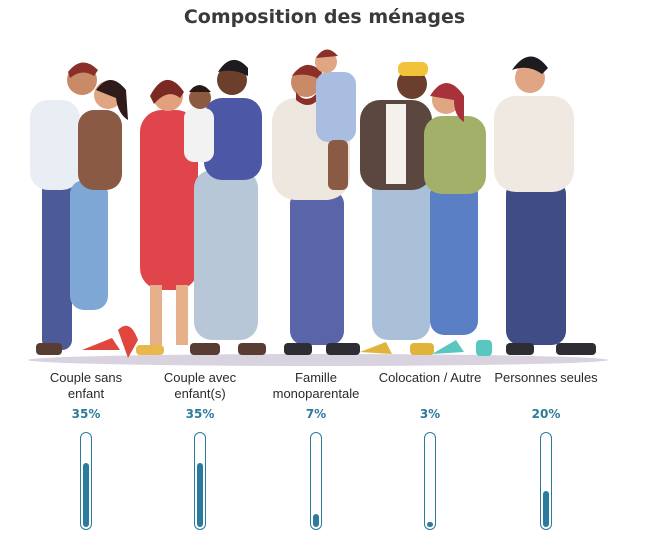 The width and height of the screenshot is (649, 558). Describe the element at coordinates (545, 205) in the screenshot. I see `single-person-figure` at that location.